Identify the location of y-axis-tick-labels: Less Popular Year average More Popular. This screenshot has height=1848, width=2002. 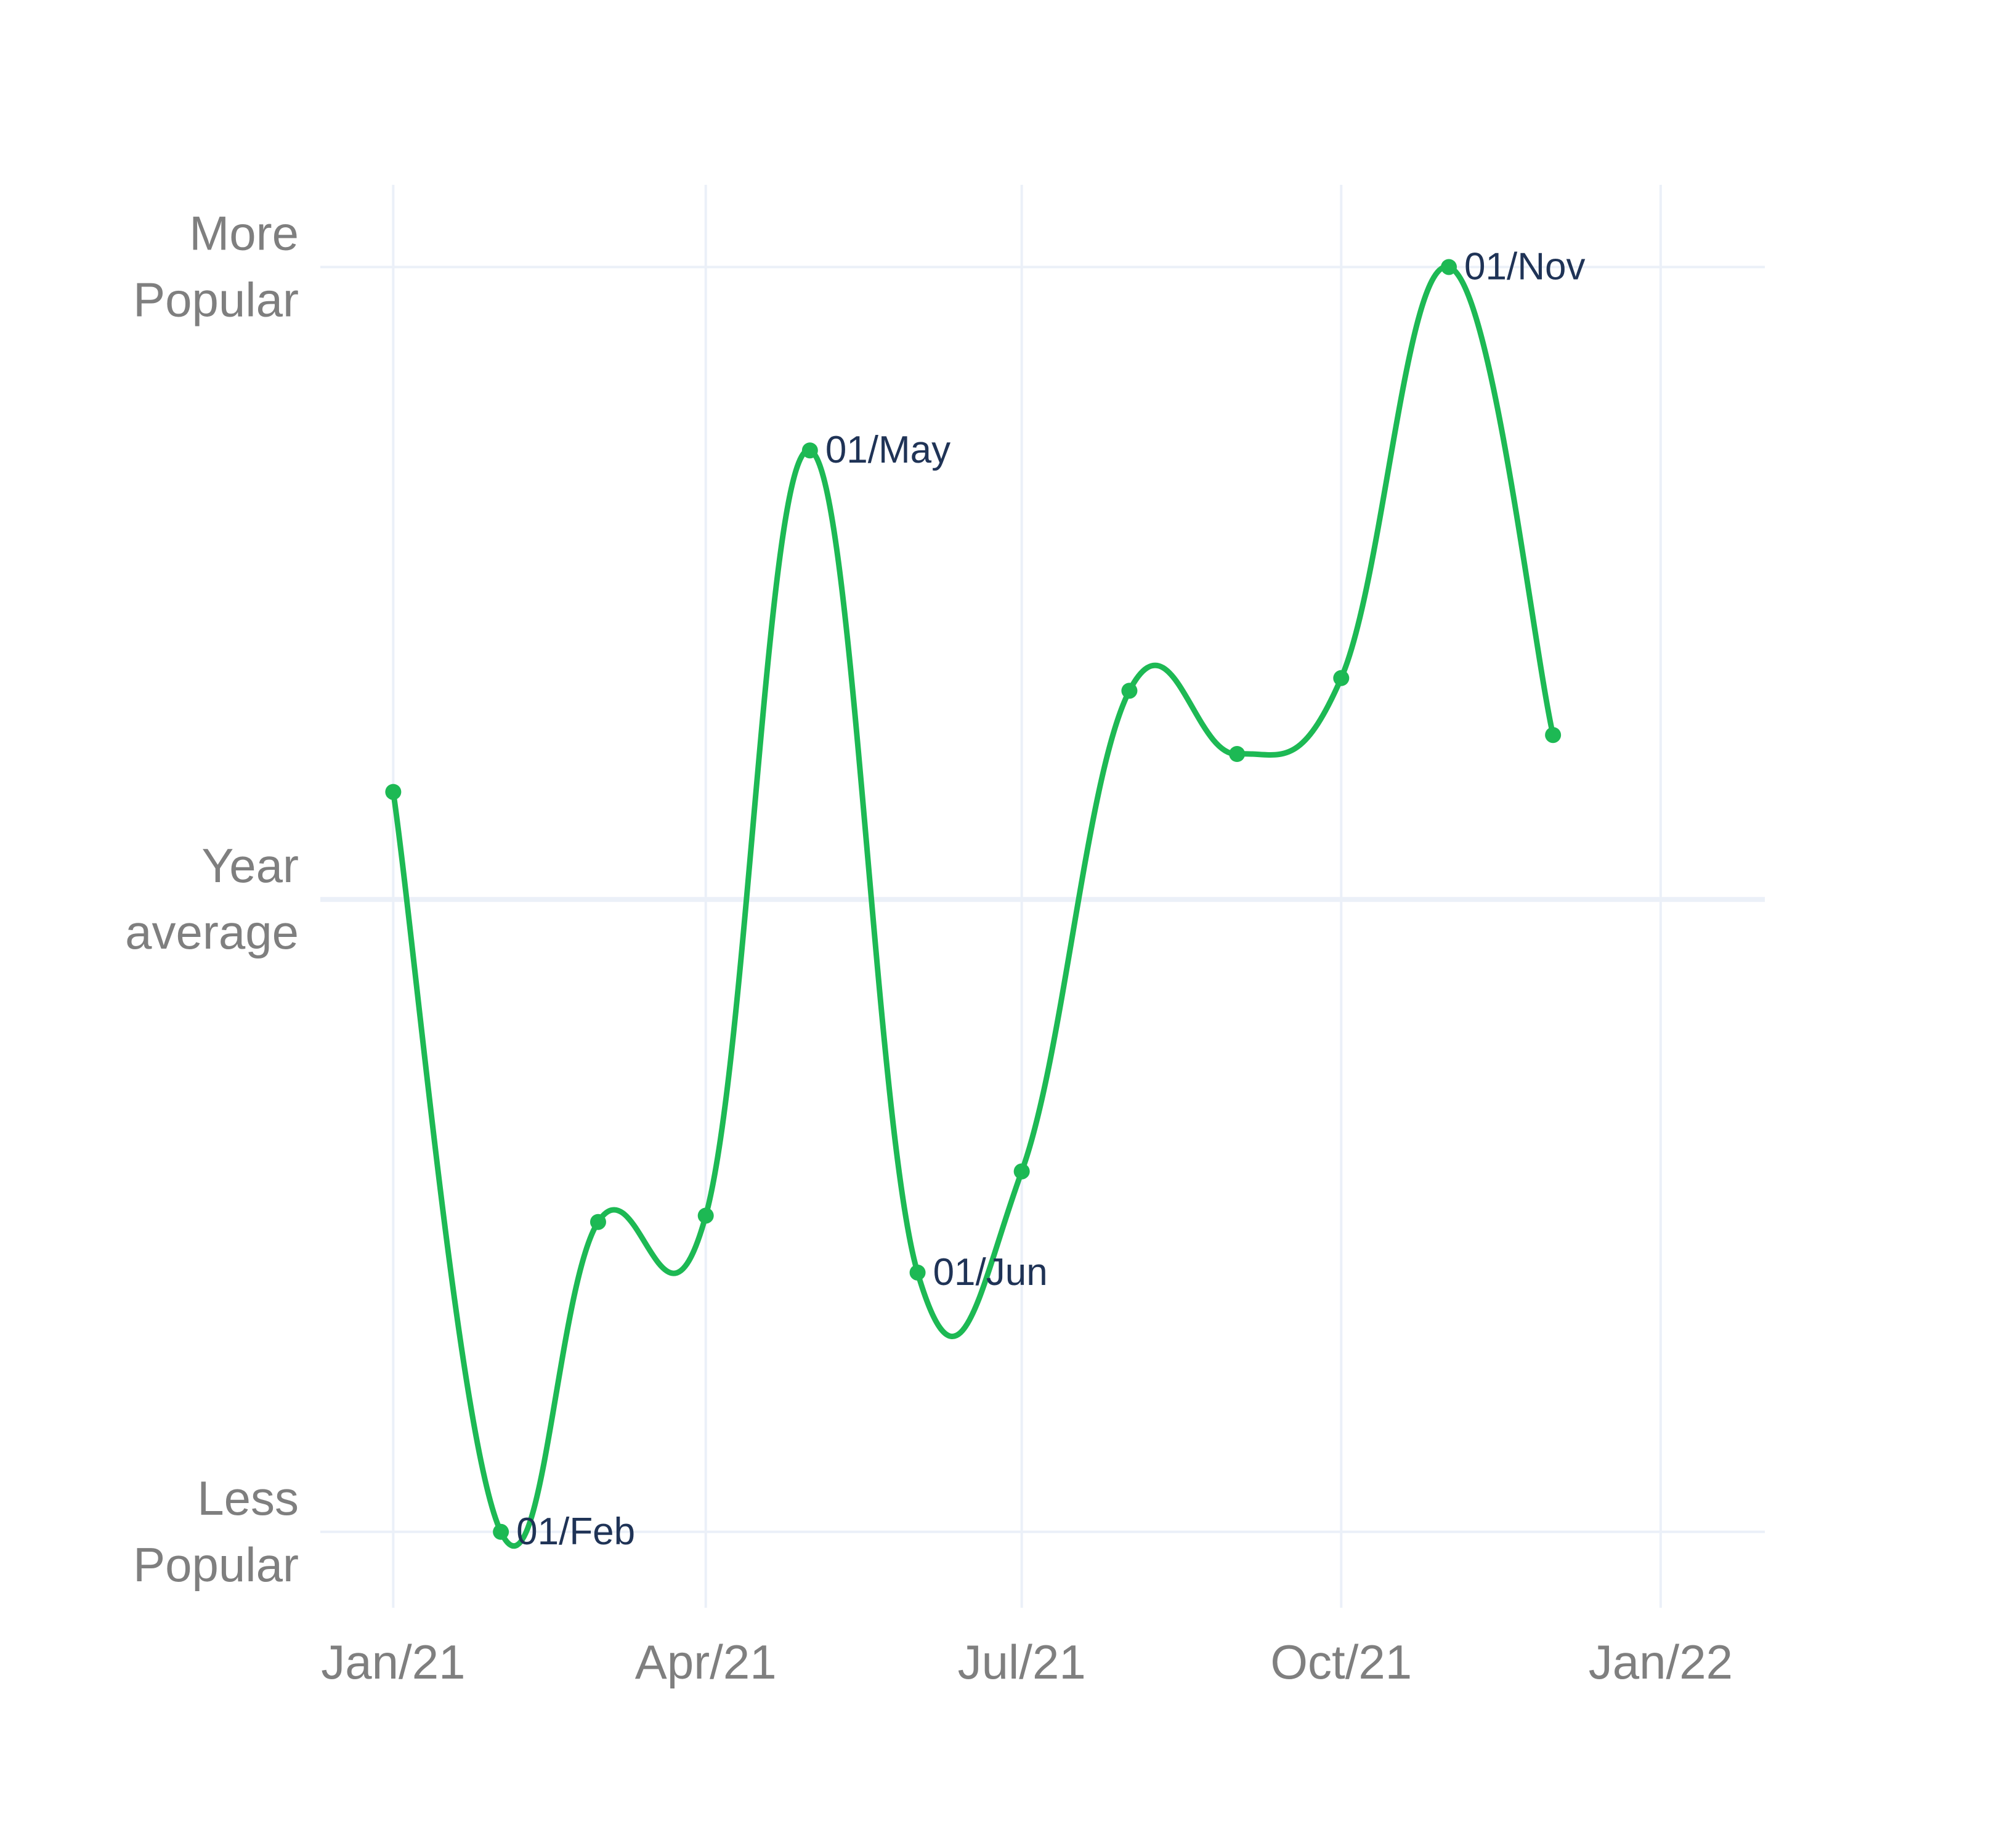
(212, 898).